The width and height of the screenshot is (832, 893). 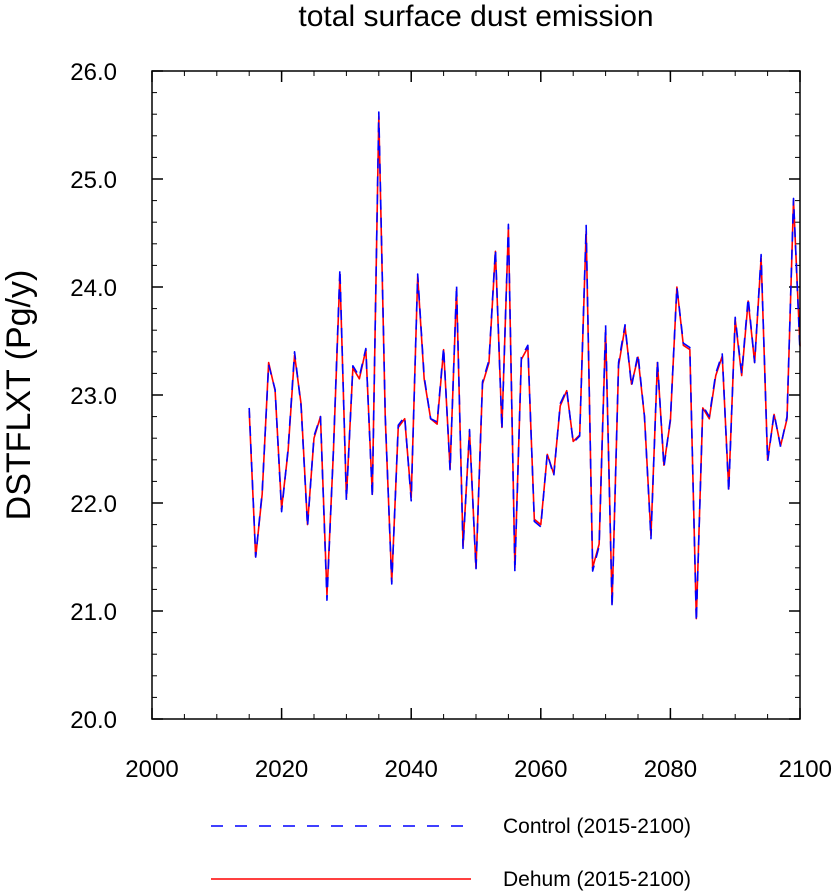 I want to click on x-tick-label: 2040, so click(x=411, y=769).